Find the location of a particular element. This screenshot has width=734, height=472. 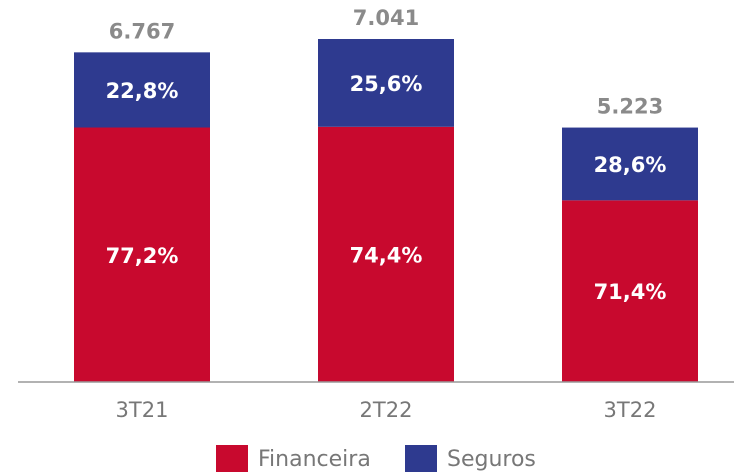

segment-label: 25,6% is located at coordinates (386, 84).